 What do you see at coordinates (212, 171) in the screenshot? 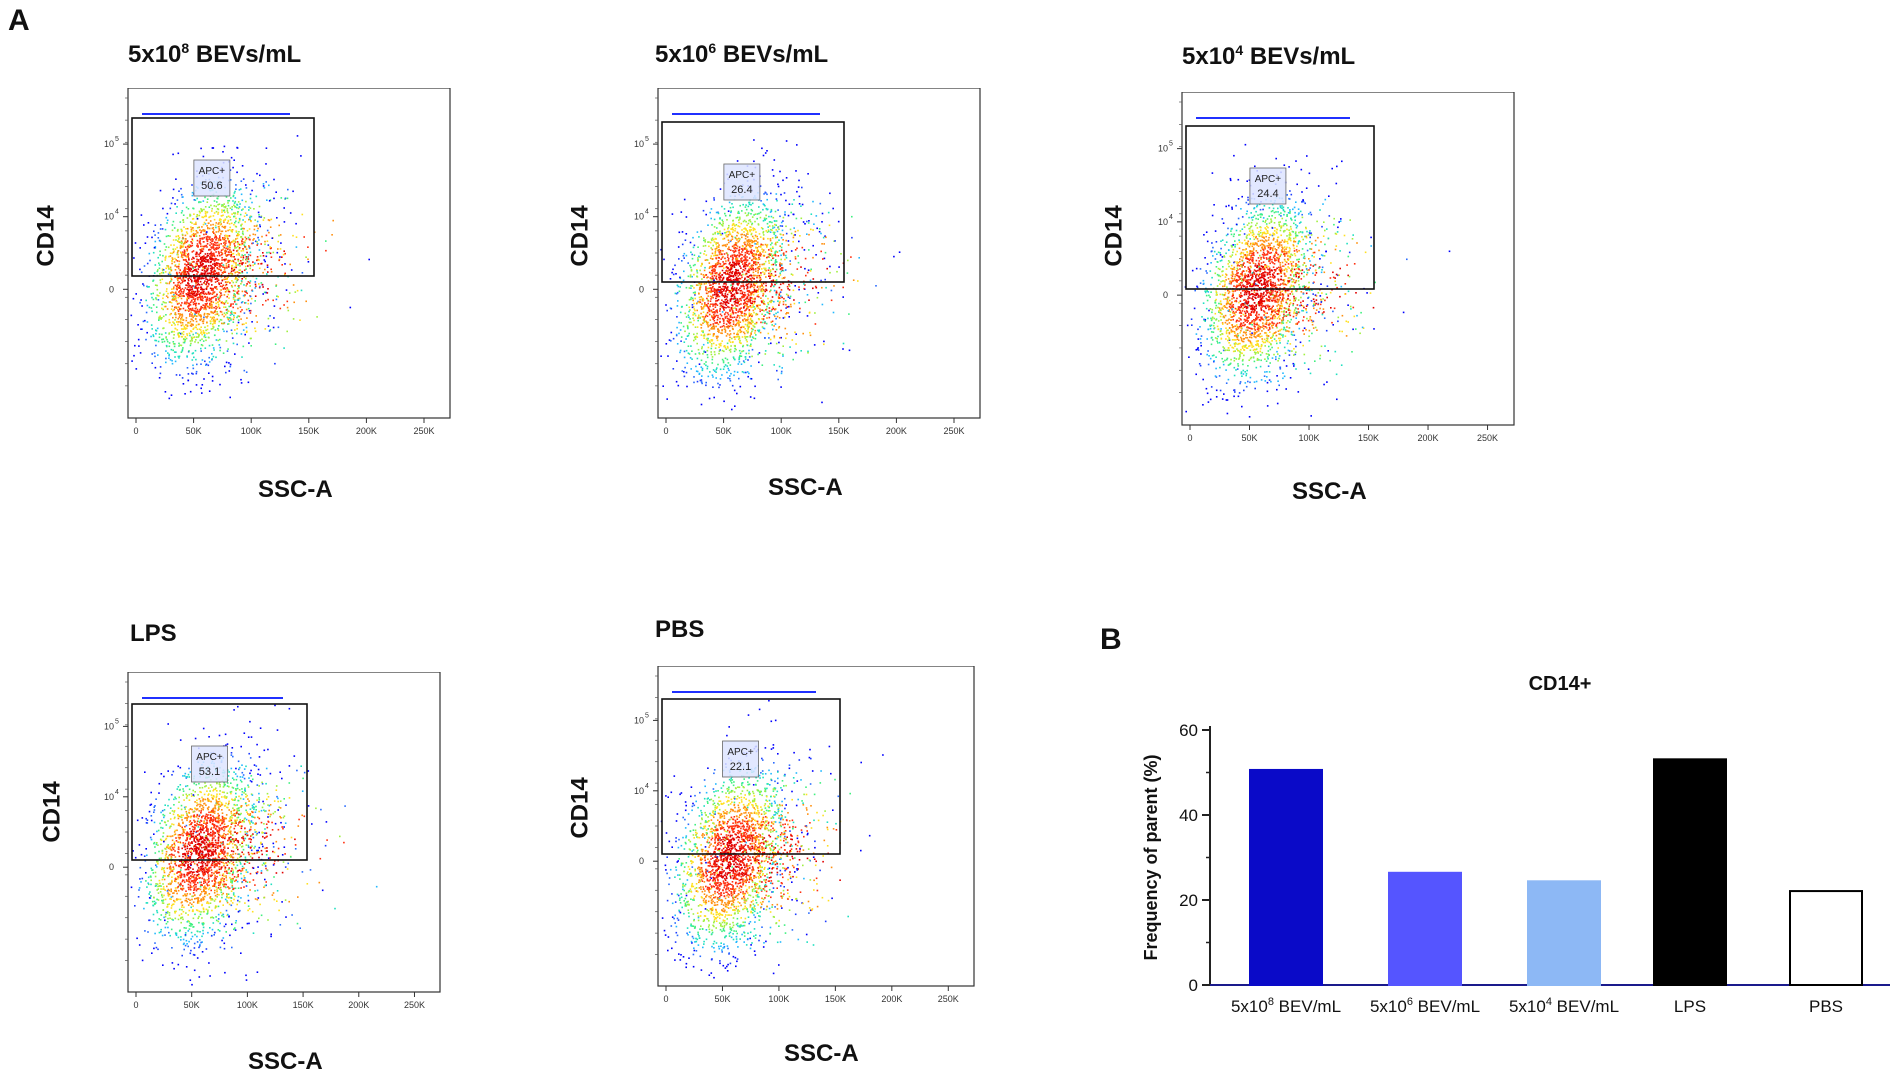
I see `gate-label: APC+` at bounding box center [212, 171].